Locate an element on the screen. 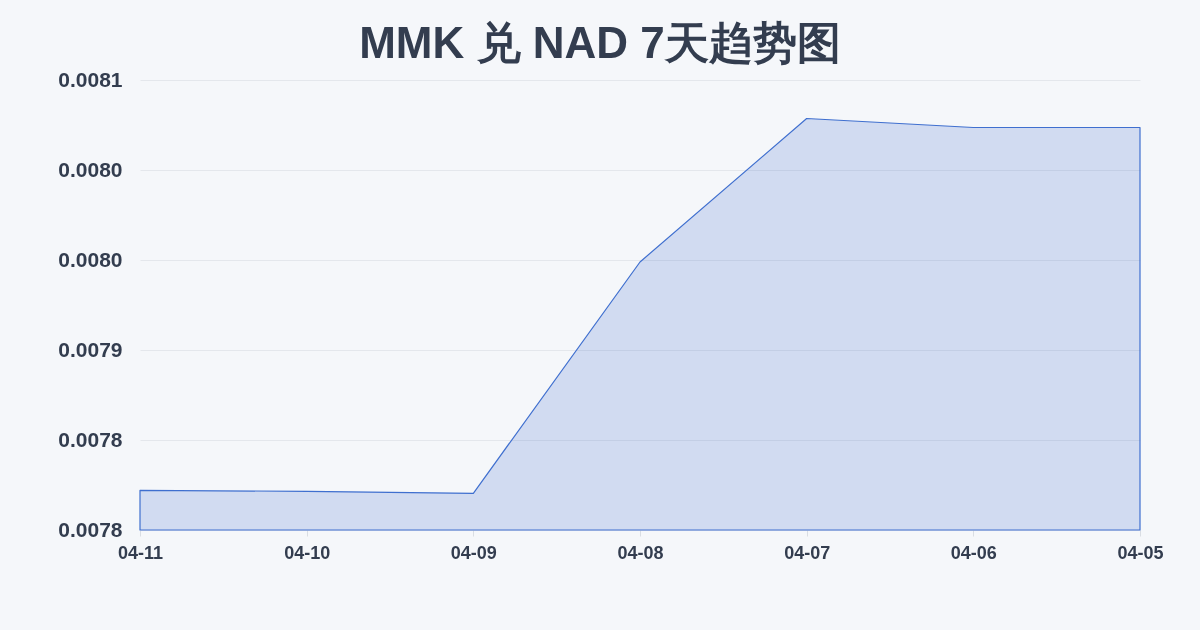 The width and height of the screenshot is (1200, 630). x-tick-label: 04-07 is located at coordinates (807, 552).